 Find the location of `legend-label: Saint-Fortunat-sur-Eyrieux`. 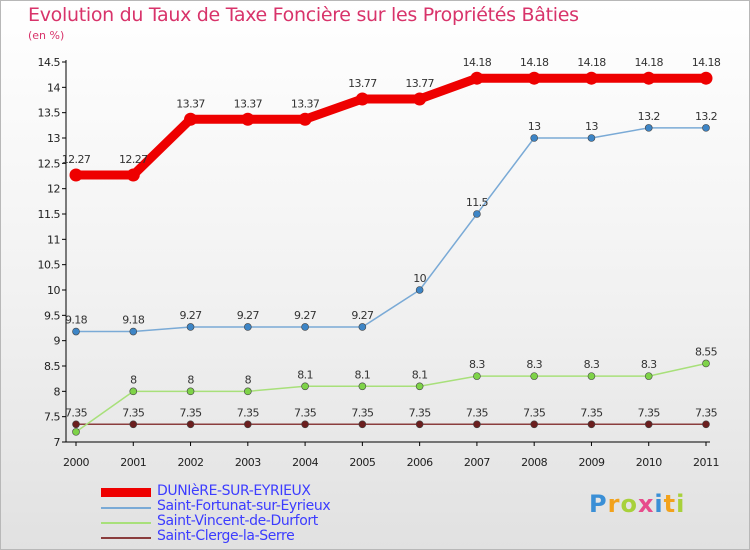

legend-label: Saint-Fortunat-sur-Eyrieux is located at coordinates (244, 506).